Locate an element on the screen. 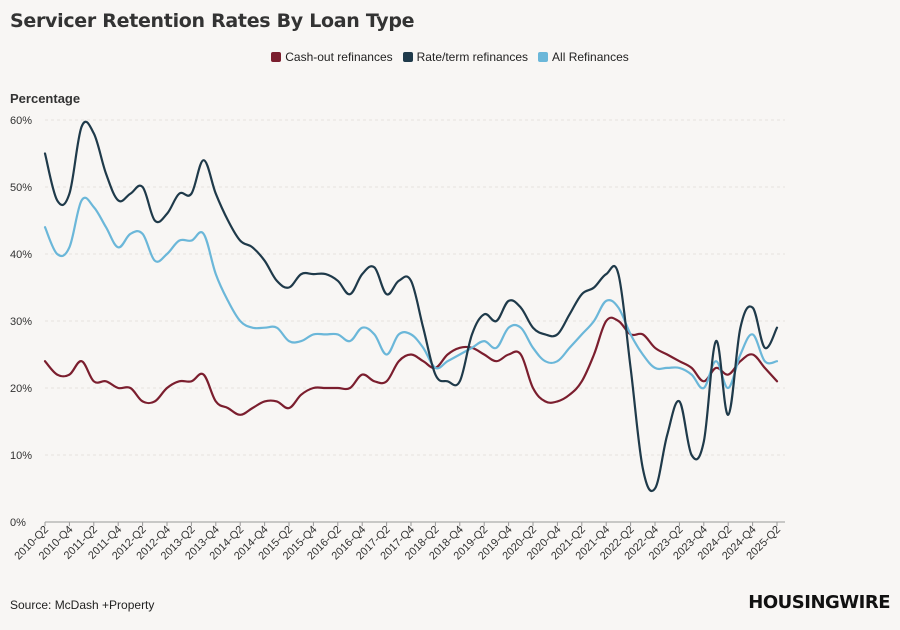 The width and height of the screenshot is (900, 630). legend-item-all-refinances: All Refinances is located at coordinates (583, 57).